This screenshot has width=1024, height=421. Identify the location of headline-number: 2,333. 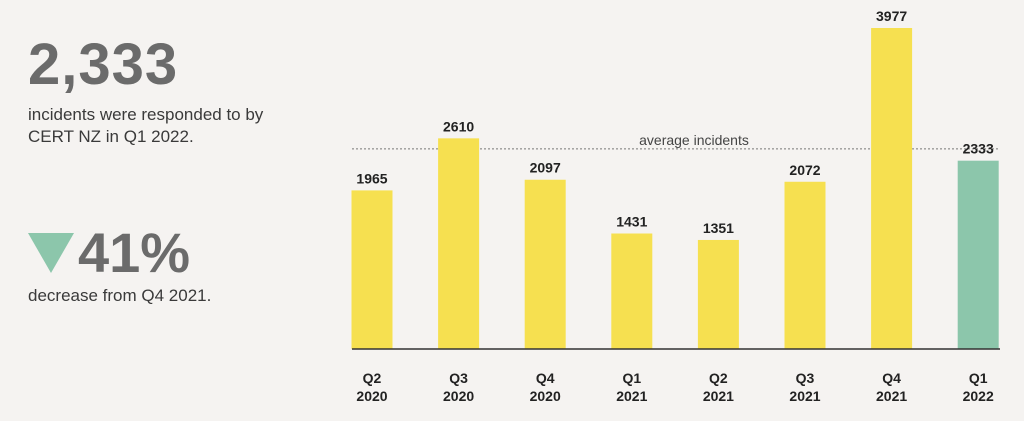
(103, 64).